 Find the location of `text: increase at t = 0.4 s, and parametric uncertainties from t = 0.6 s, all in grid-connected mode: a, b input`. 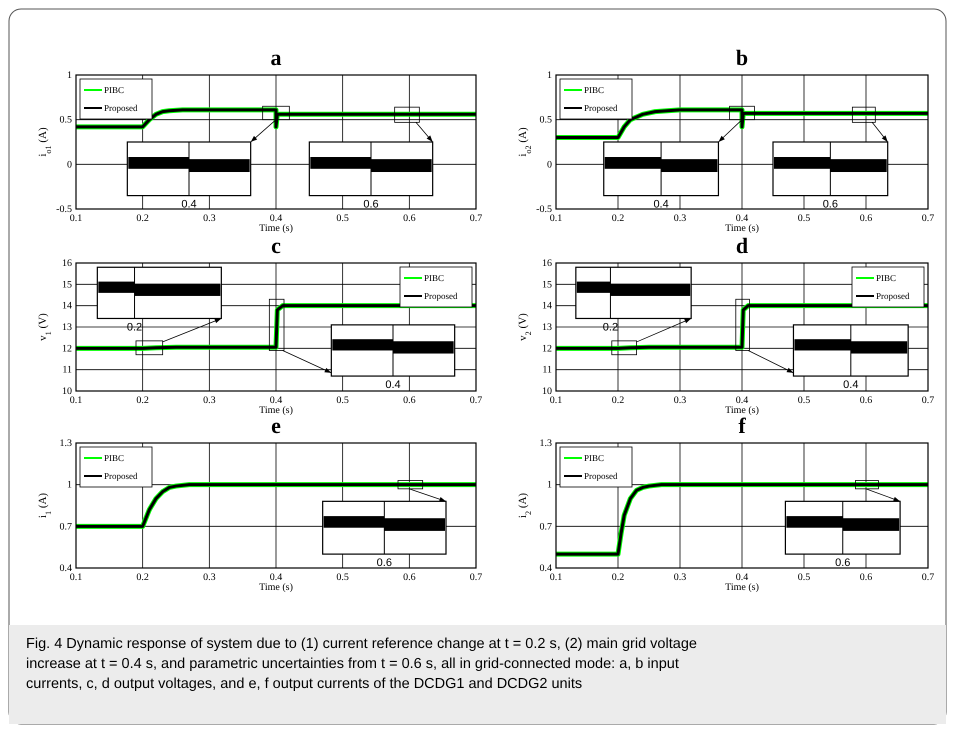

text: increase at t = 0.4 s, and parametric uncertainties from t = 0.6 s, all in grid-connected mode: a, b input is located at coordinates (352, 664).